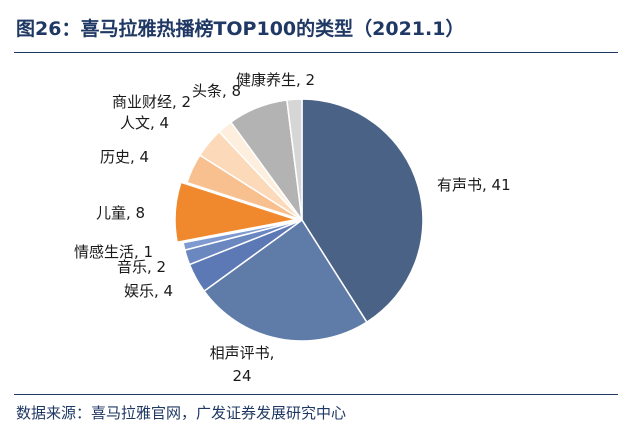  What do you see at coordinates (275, 80) in the screenshot?
I see `slice-label-11: 健康养生, 2` at bounding box center [275, 80].